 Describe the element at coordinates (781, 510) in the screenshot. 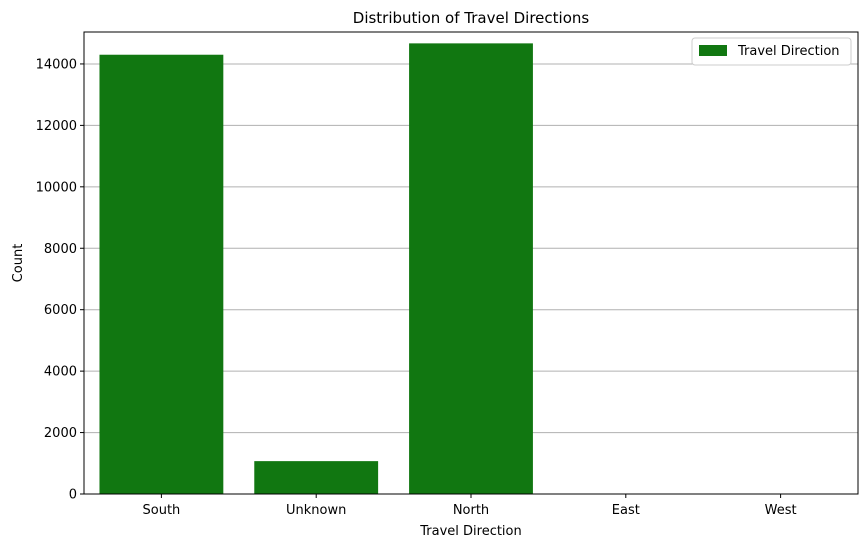

I see `x-tick-label: West` at that location.